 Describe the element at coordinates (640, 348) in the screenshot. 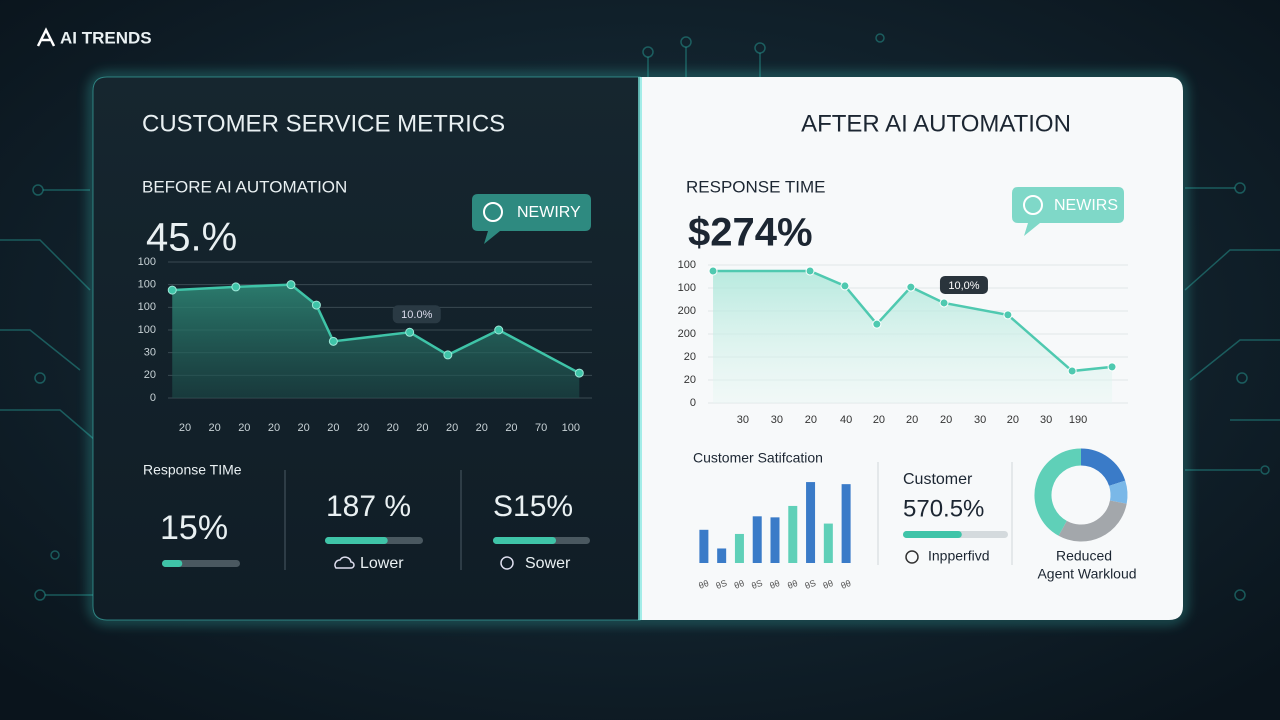

I see `panel-divider` at that location.